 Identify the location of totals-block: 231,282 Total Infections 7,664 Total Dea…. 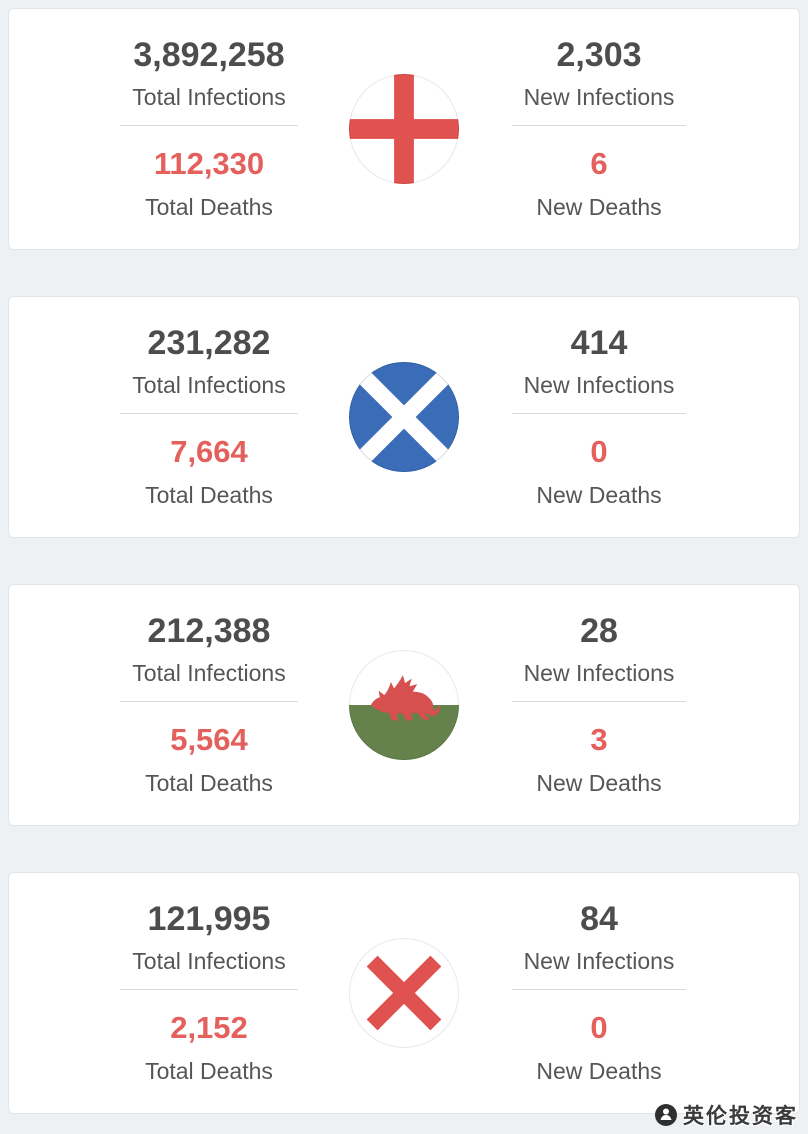
(209, 417).